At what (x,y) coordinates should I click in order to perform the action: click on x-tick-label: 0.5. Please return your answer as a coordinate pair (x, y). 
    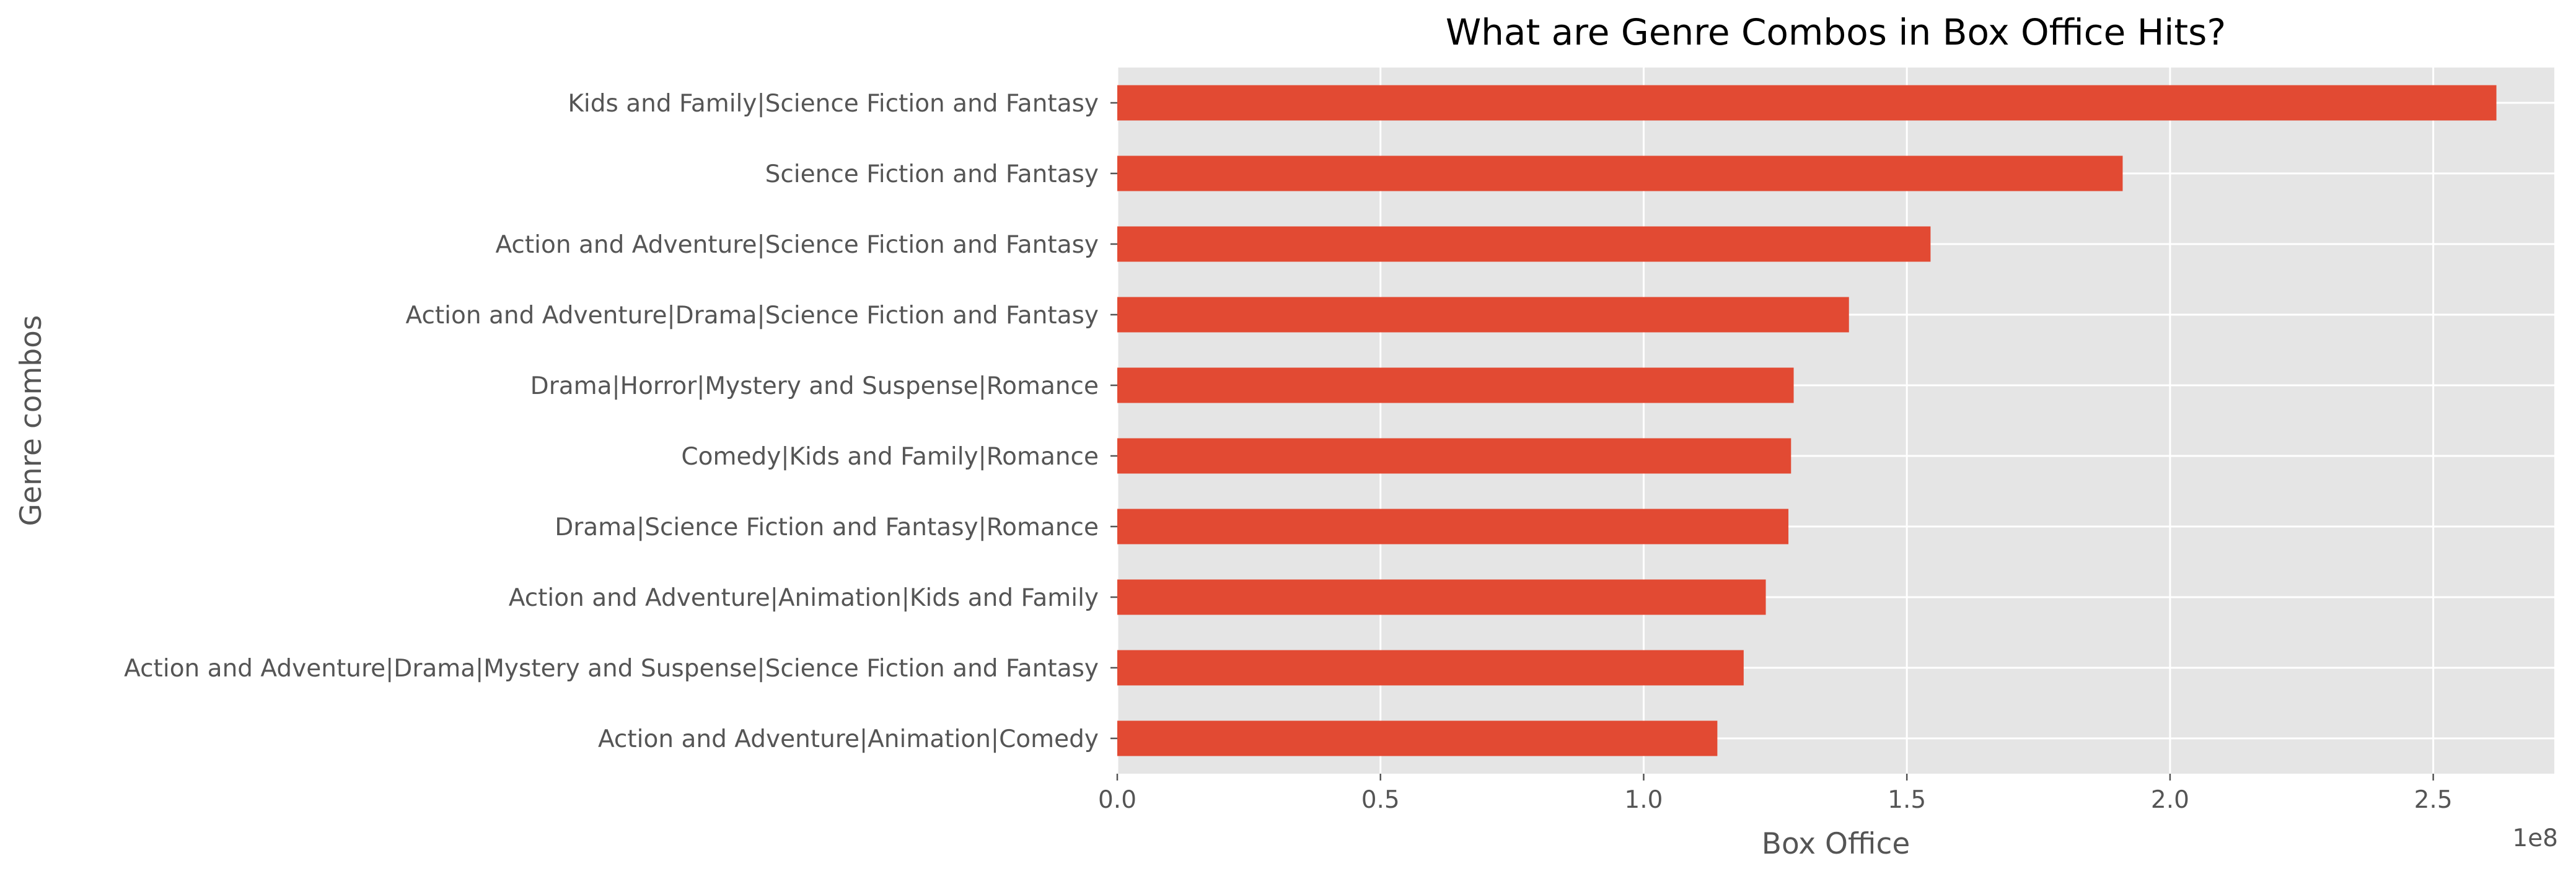
    Looking at the image, I should click on (1381, 800).